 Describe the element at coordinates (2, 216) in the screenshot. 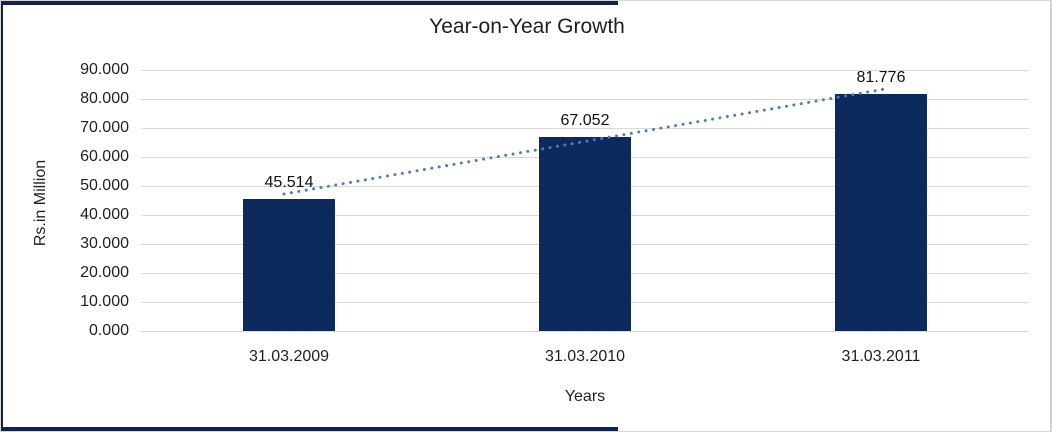

I see `frame-border-left` at that location.